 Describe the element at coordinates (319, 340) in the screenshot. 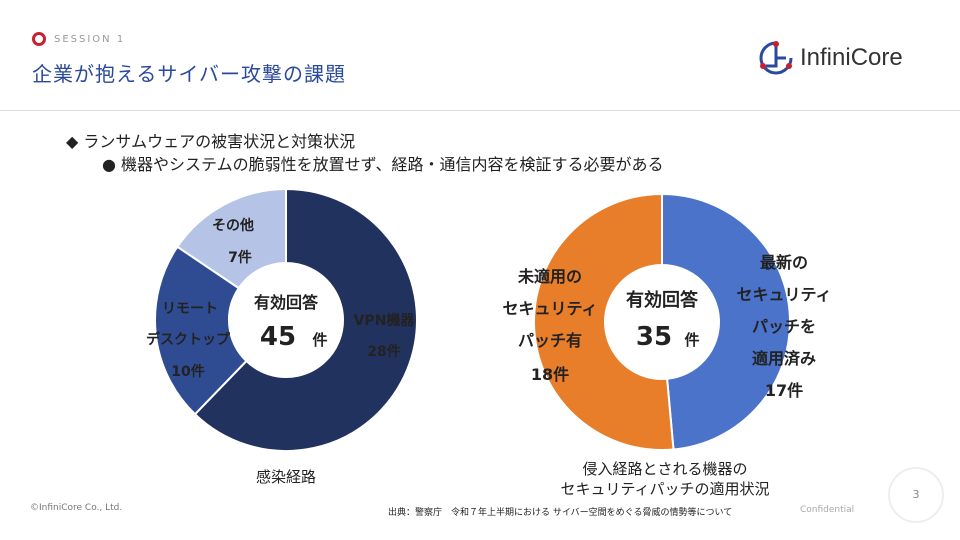

I see `center-unit-1: 件` at that location.